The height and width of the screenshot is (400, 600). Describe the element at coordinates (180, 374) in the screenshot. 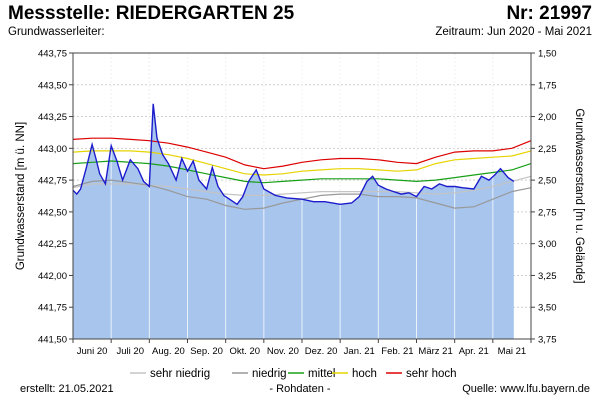

I see `legend-label: sehr niedrig` at that location.